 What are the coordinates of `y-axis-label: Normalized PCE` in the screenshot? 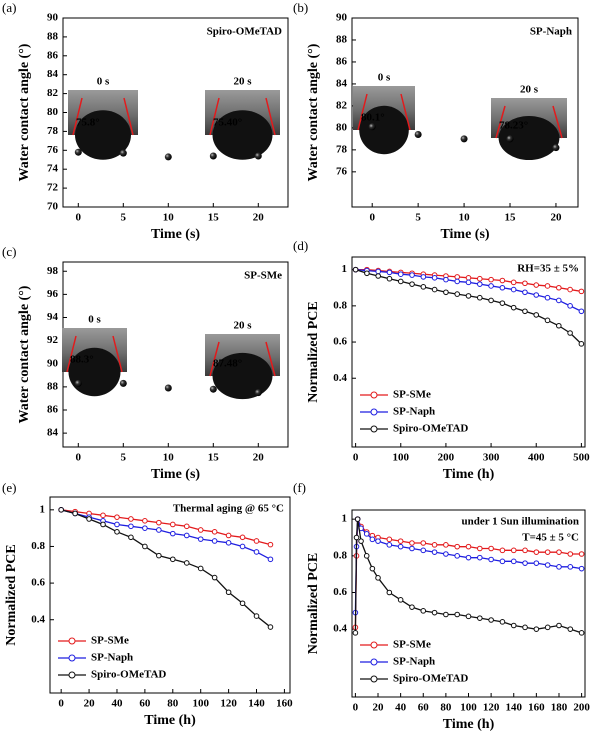 It's located at (313, 351).